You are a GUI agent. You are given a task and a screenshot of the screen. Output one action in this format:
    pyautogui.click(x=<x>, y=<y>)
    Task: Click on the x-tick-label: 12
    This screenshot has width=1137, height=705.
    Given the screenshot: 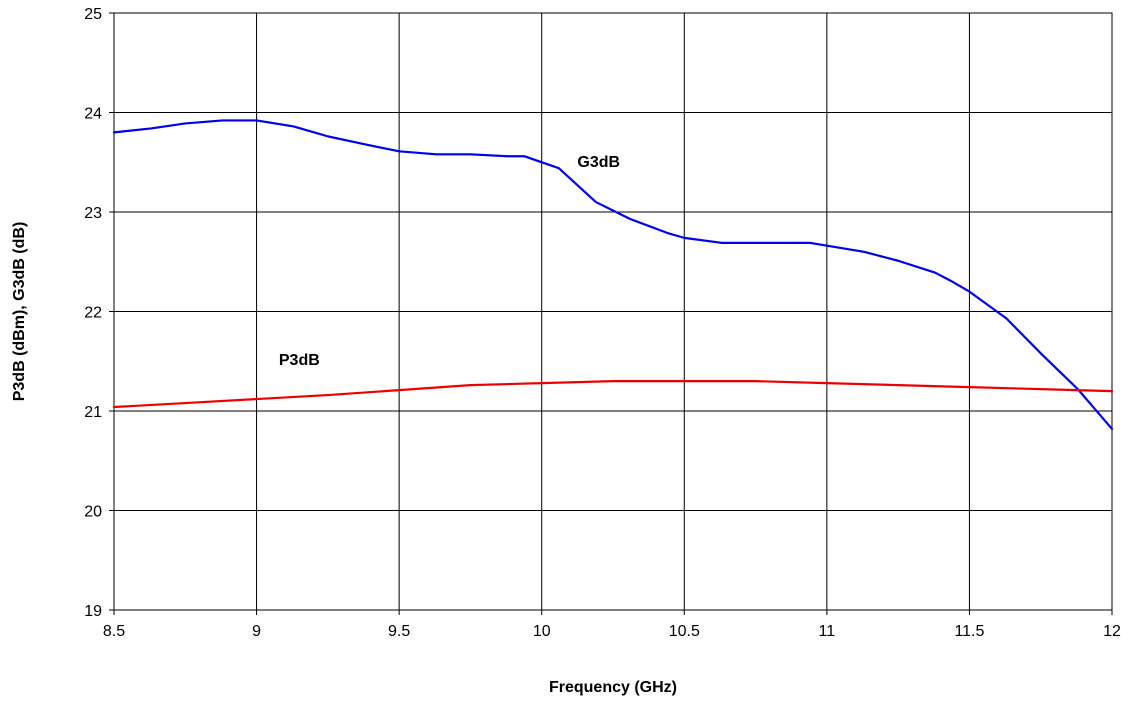 What is the action you would take?
    pyautogui.click(x=1112, y=631)
    